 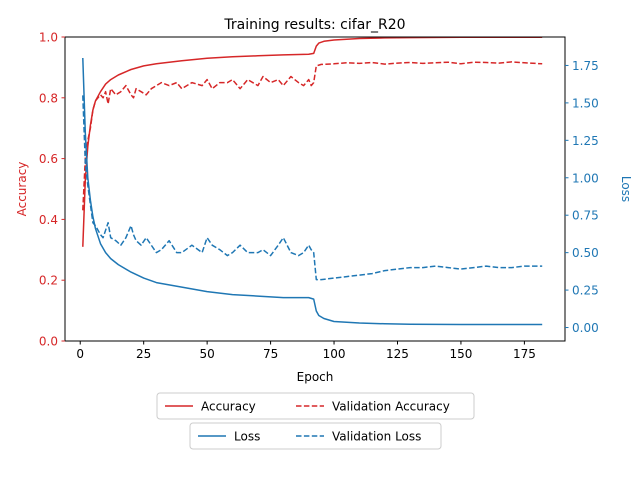 I want to click on right-y-tick-label: 1.50, so click(x=585, y=103).